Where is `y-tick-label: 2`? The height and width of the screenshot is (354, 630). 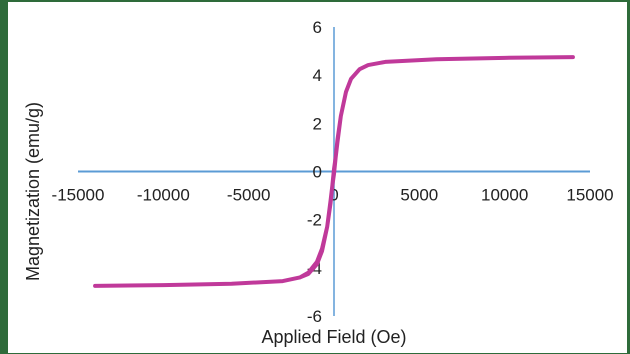 y-tick-label: 2 is located at coordinates (317, 123).